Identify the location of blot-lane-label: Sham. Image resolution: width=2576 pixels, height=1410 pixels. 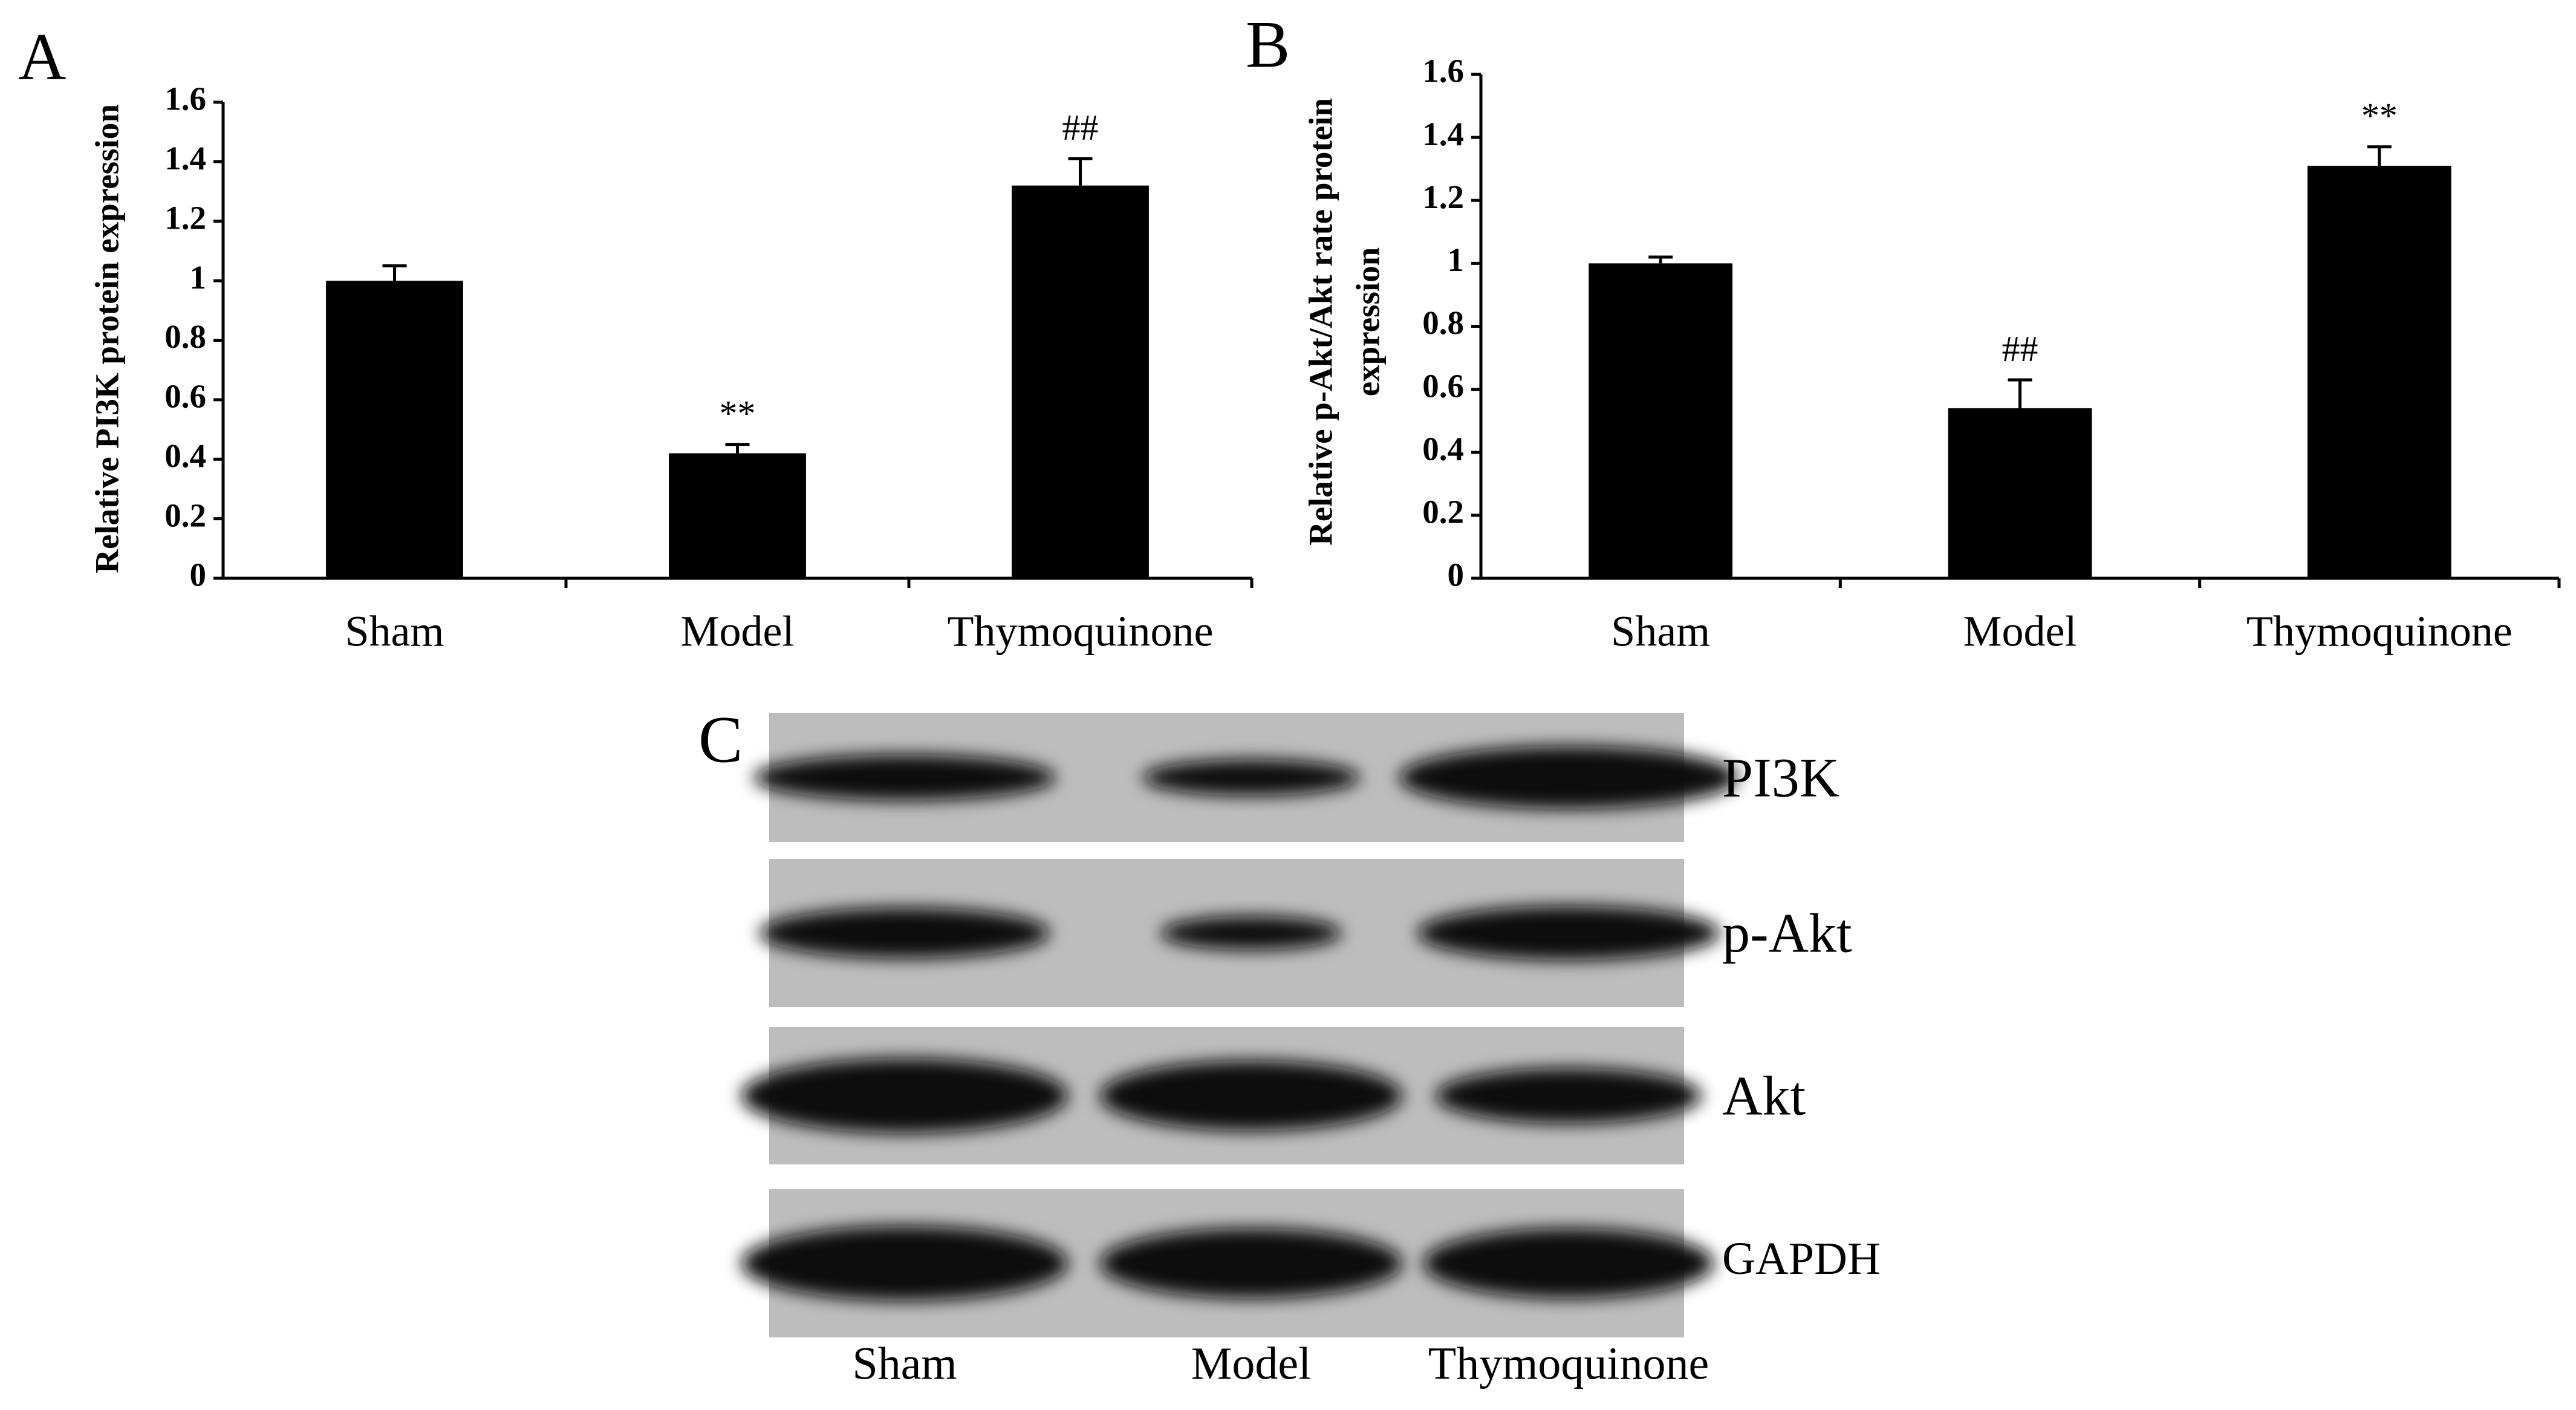
(904, 1363).